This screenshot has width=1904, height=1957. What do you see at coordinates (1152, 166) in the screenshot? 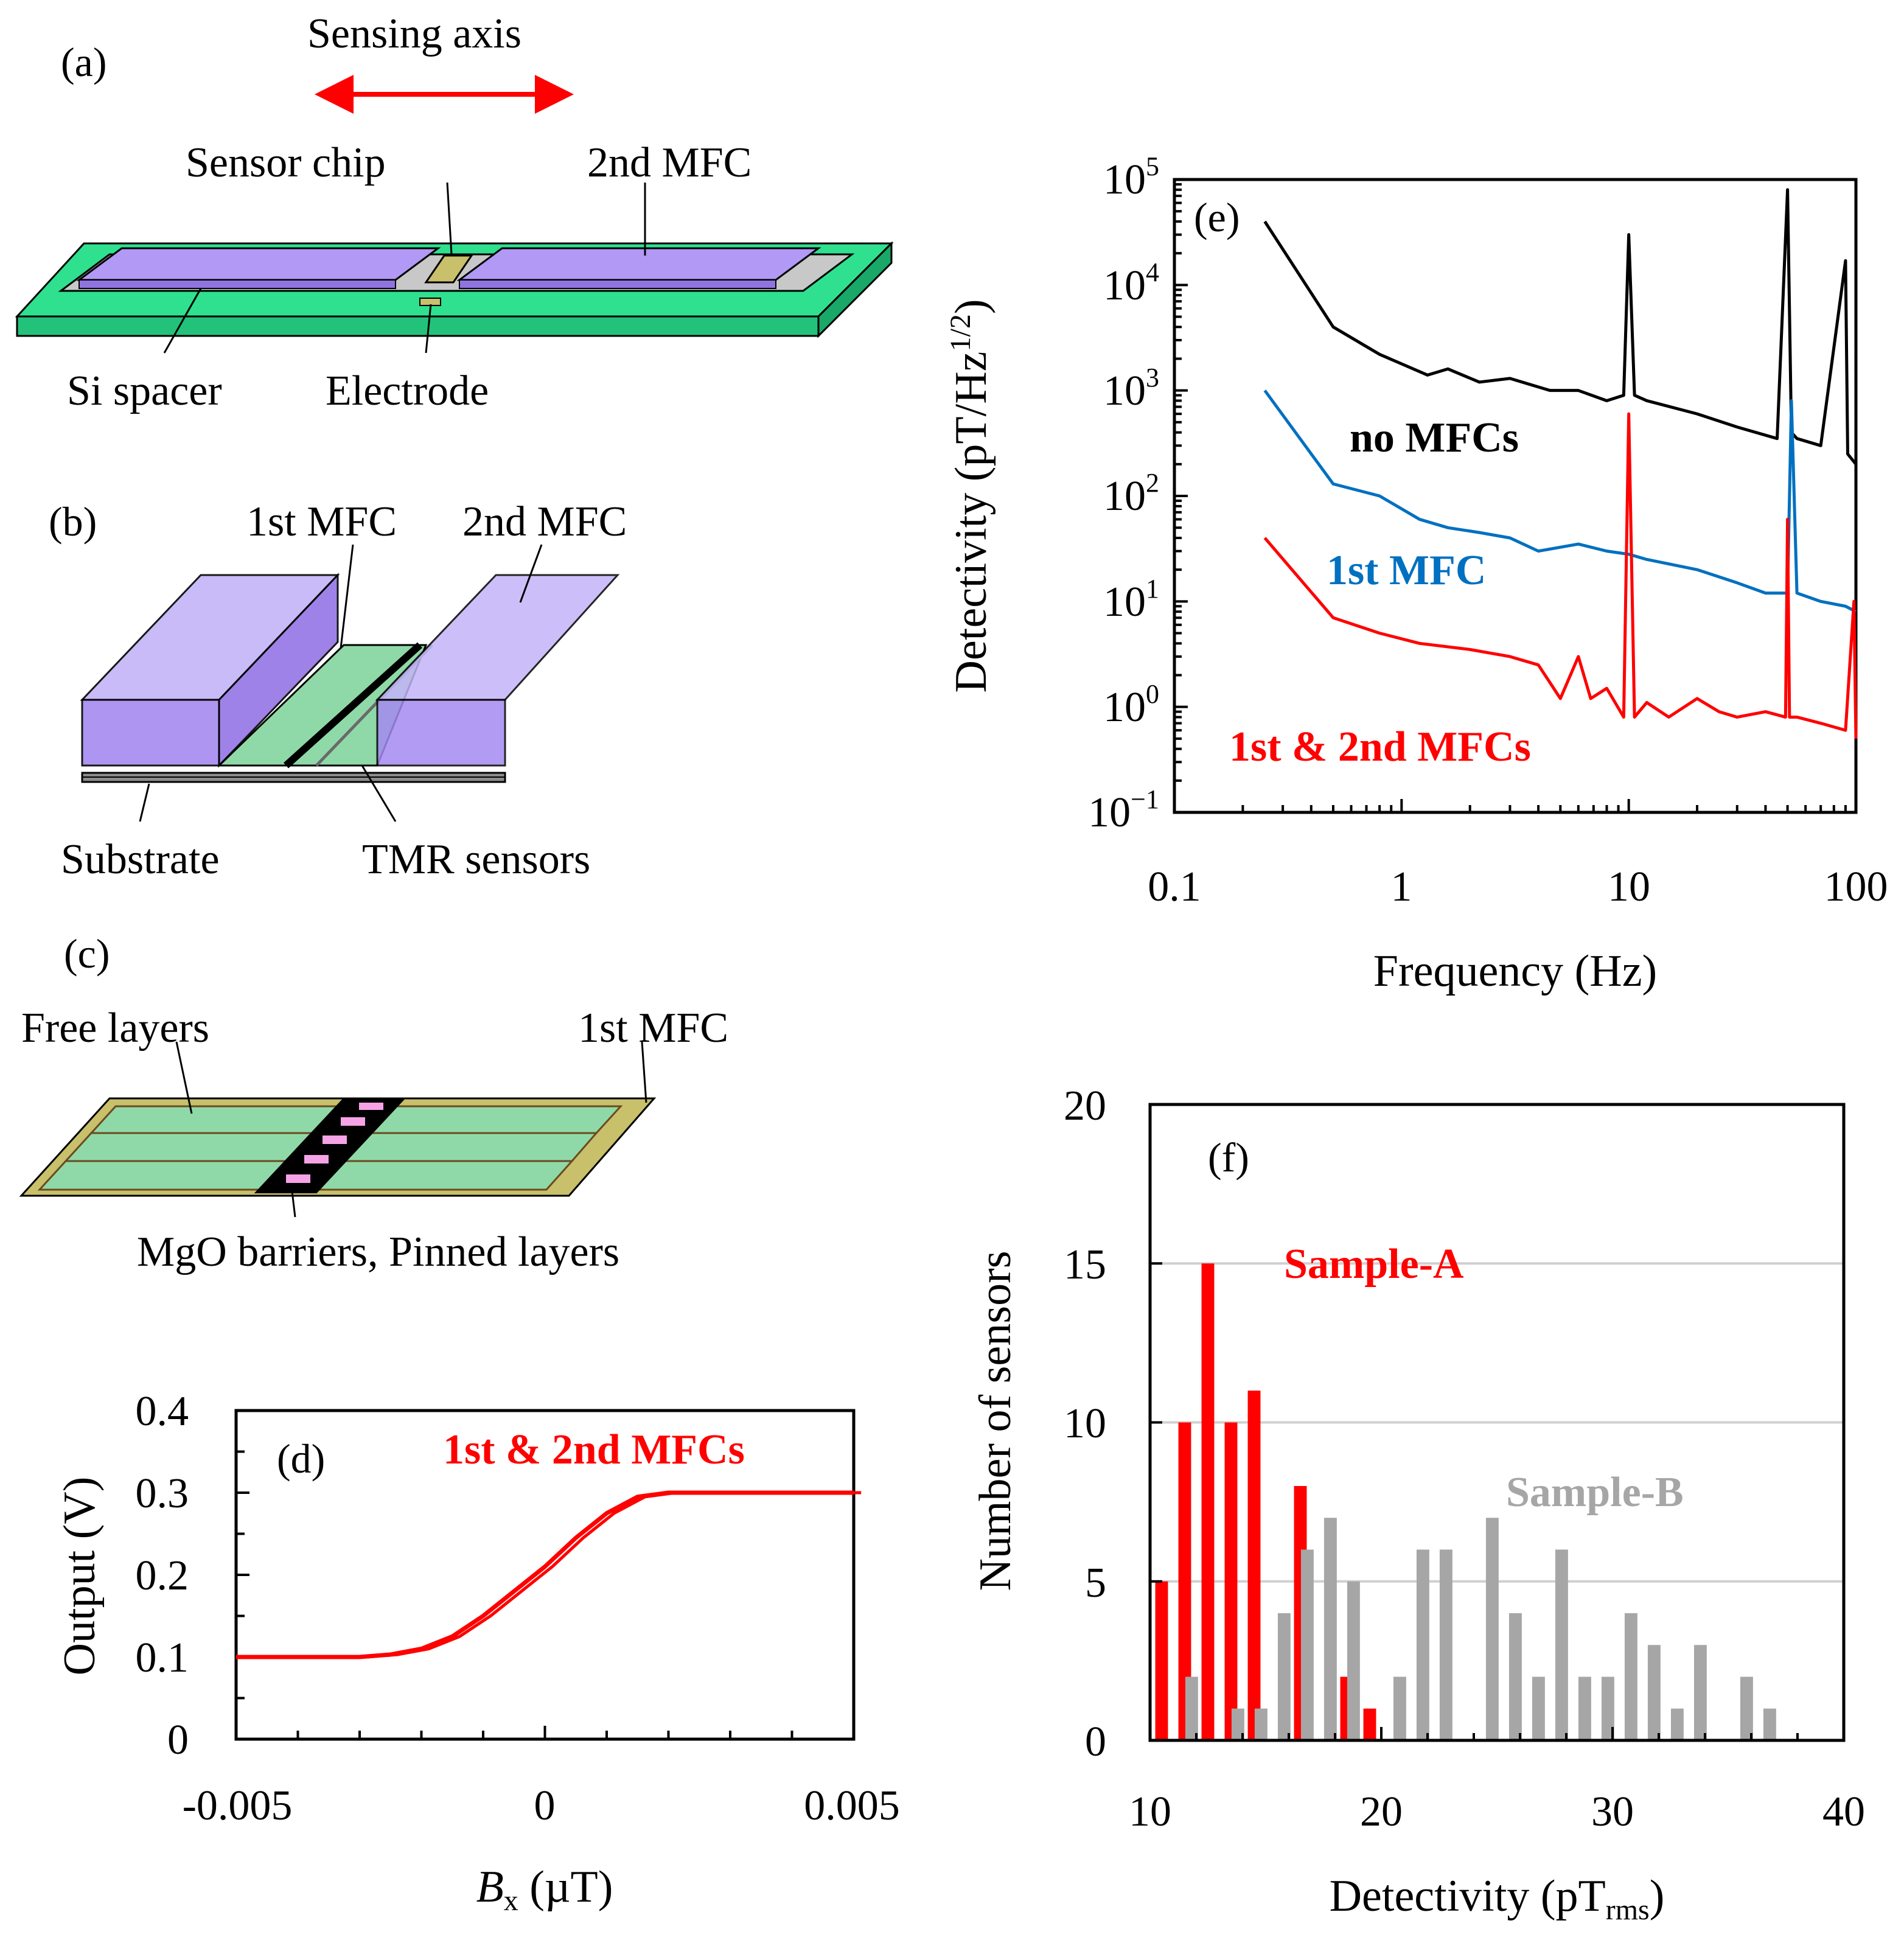
I see `chart-e-ytick-exp: 5` at bounding box center [1152, 166].